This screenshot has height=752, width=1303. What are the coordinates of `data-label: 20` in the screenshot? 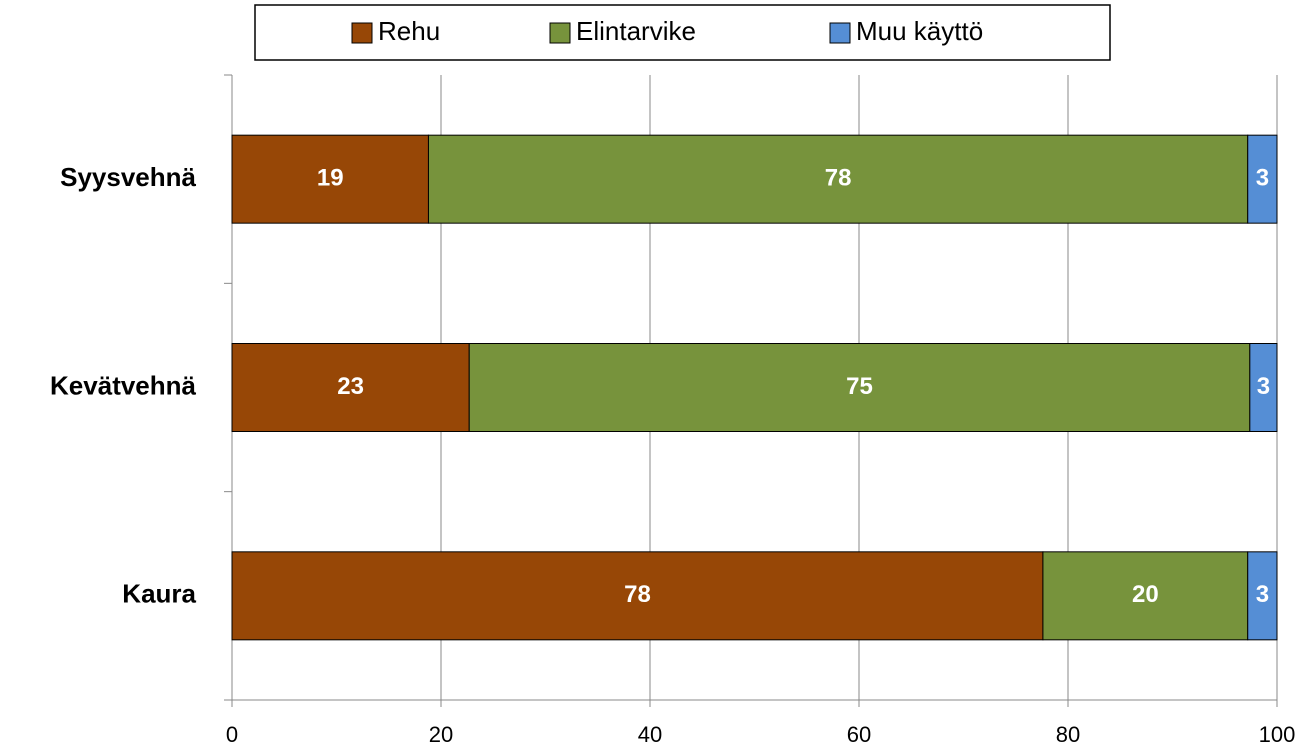 It's located at (1145, 594).